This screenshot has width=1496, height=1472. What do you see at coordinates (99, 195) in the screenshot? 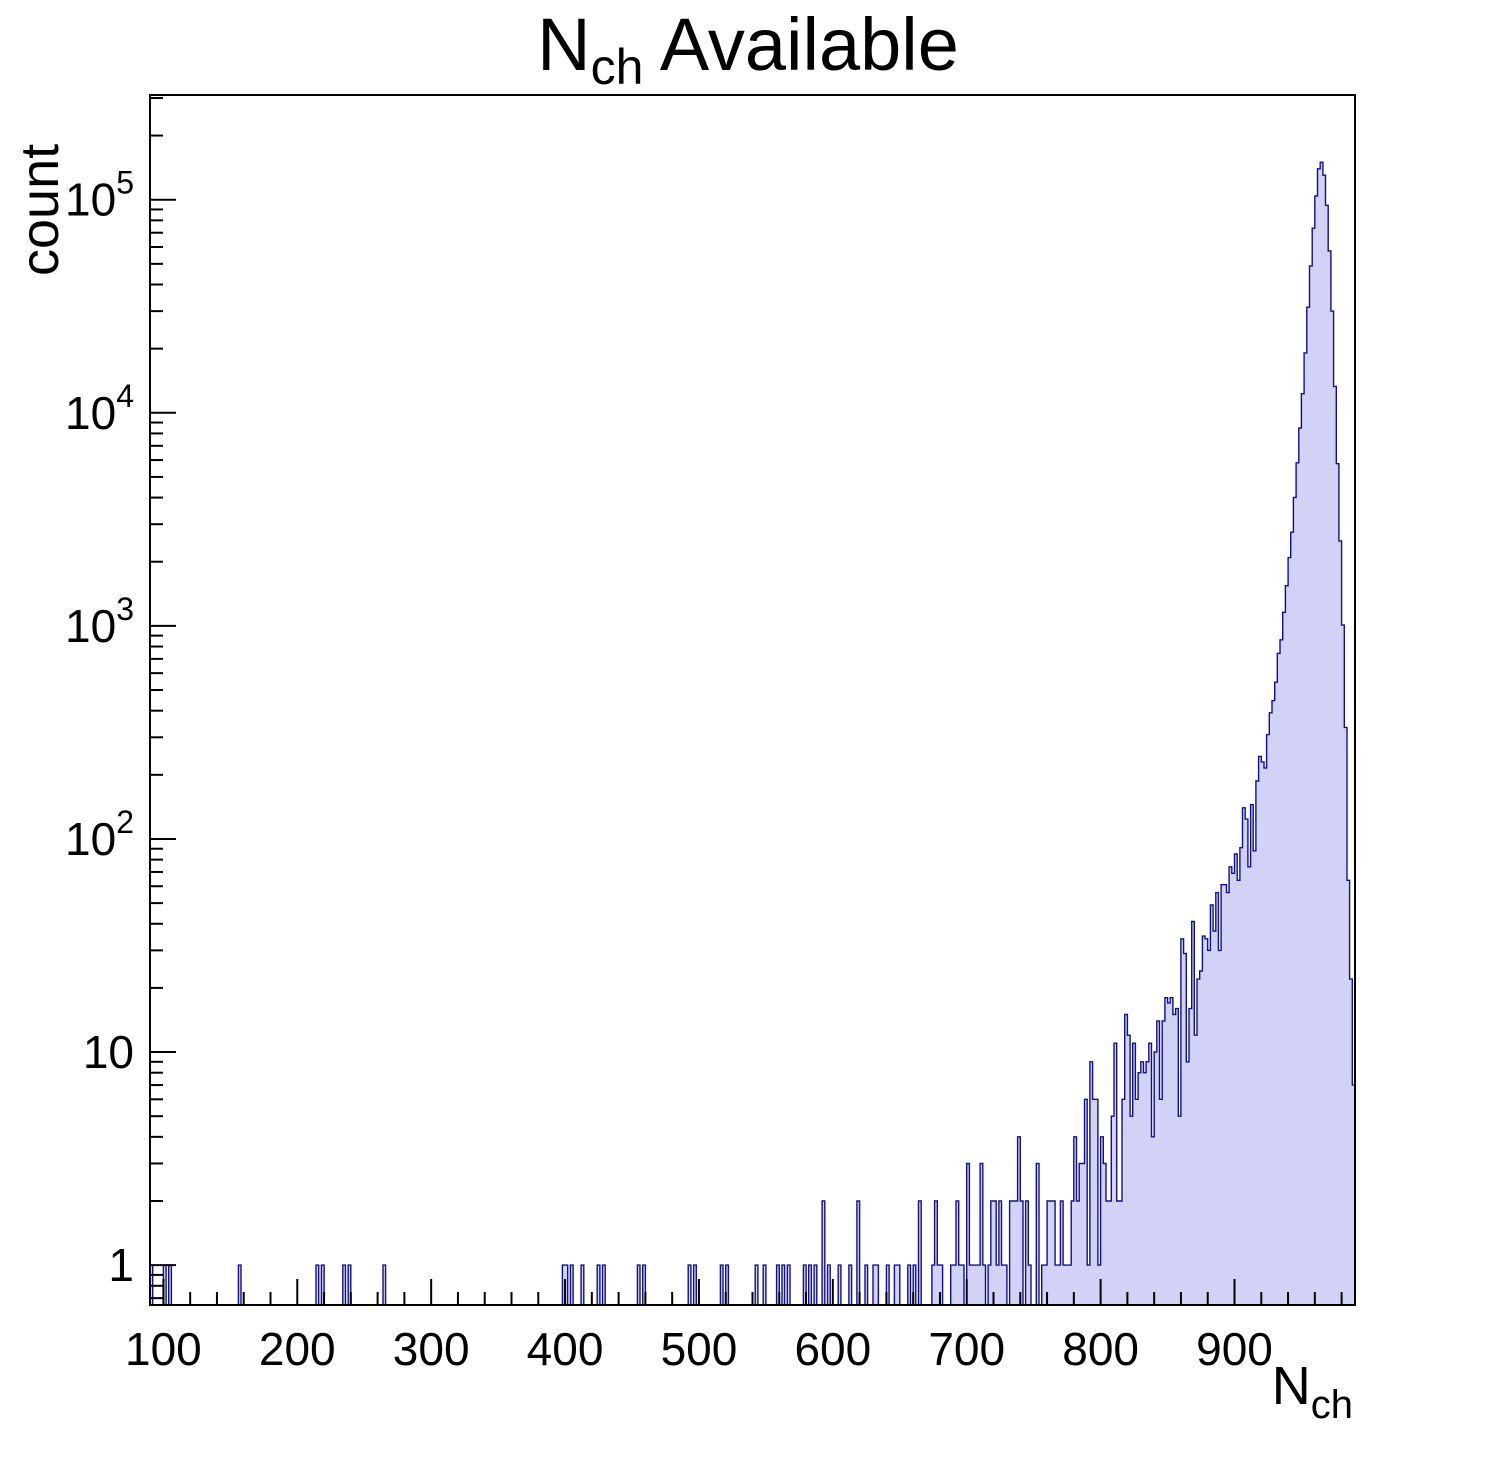
I see `svg-text: 10⁵` at bounding box center [99, 195].